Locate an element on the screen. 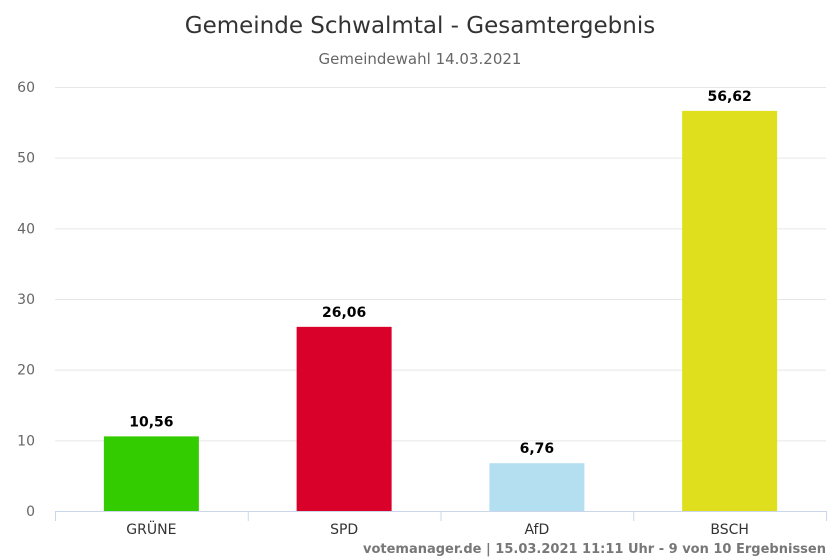  y-tick-label: 60 is located at coordinates (26, 88).